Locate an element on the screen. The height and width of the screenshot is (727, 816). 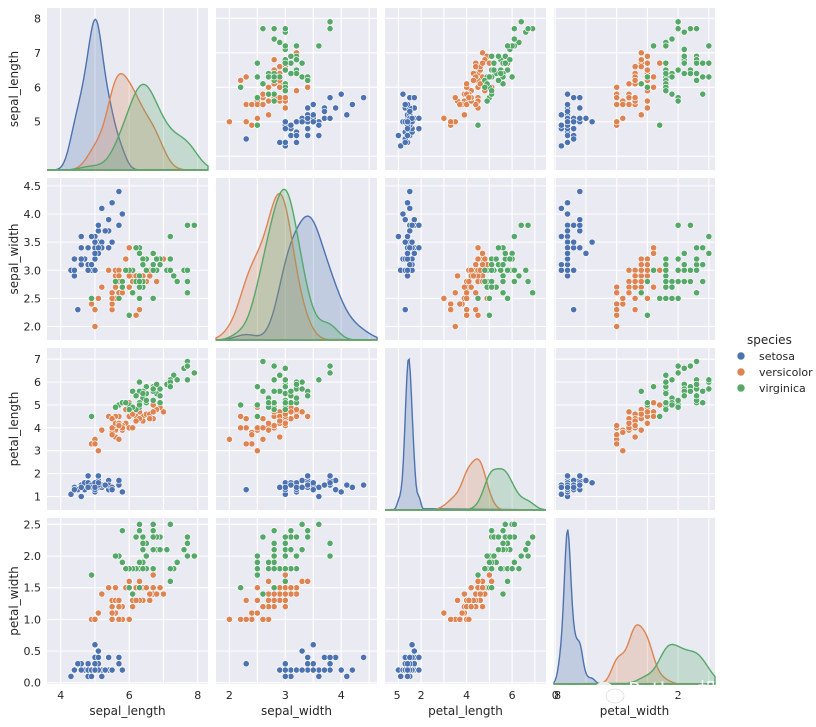
panel-background is located at coordinates (465, 429).